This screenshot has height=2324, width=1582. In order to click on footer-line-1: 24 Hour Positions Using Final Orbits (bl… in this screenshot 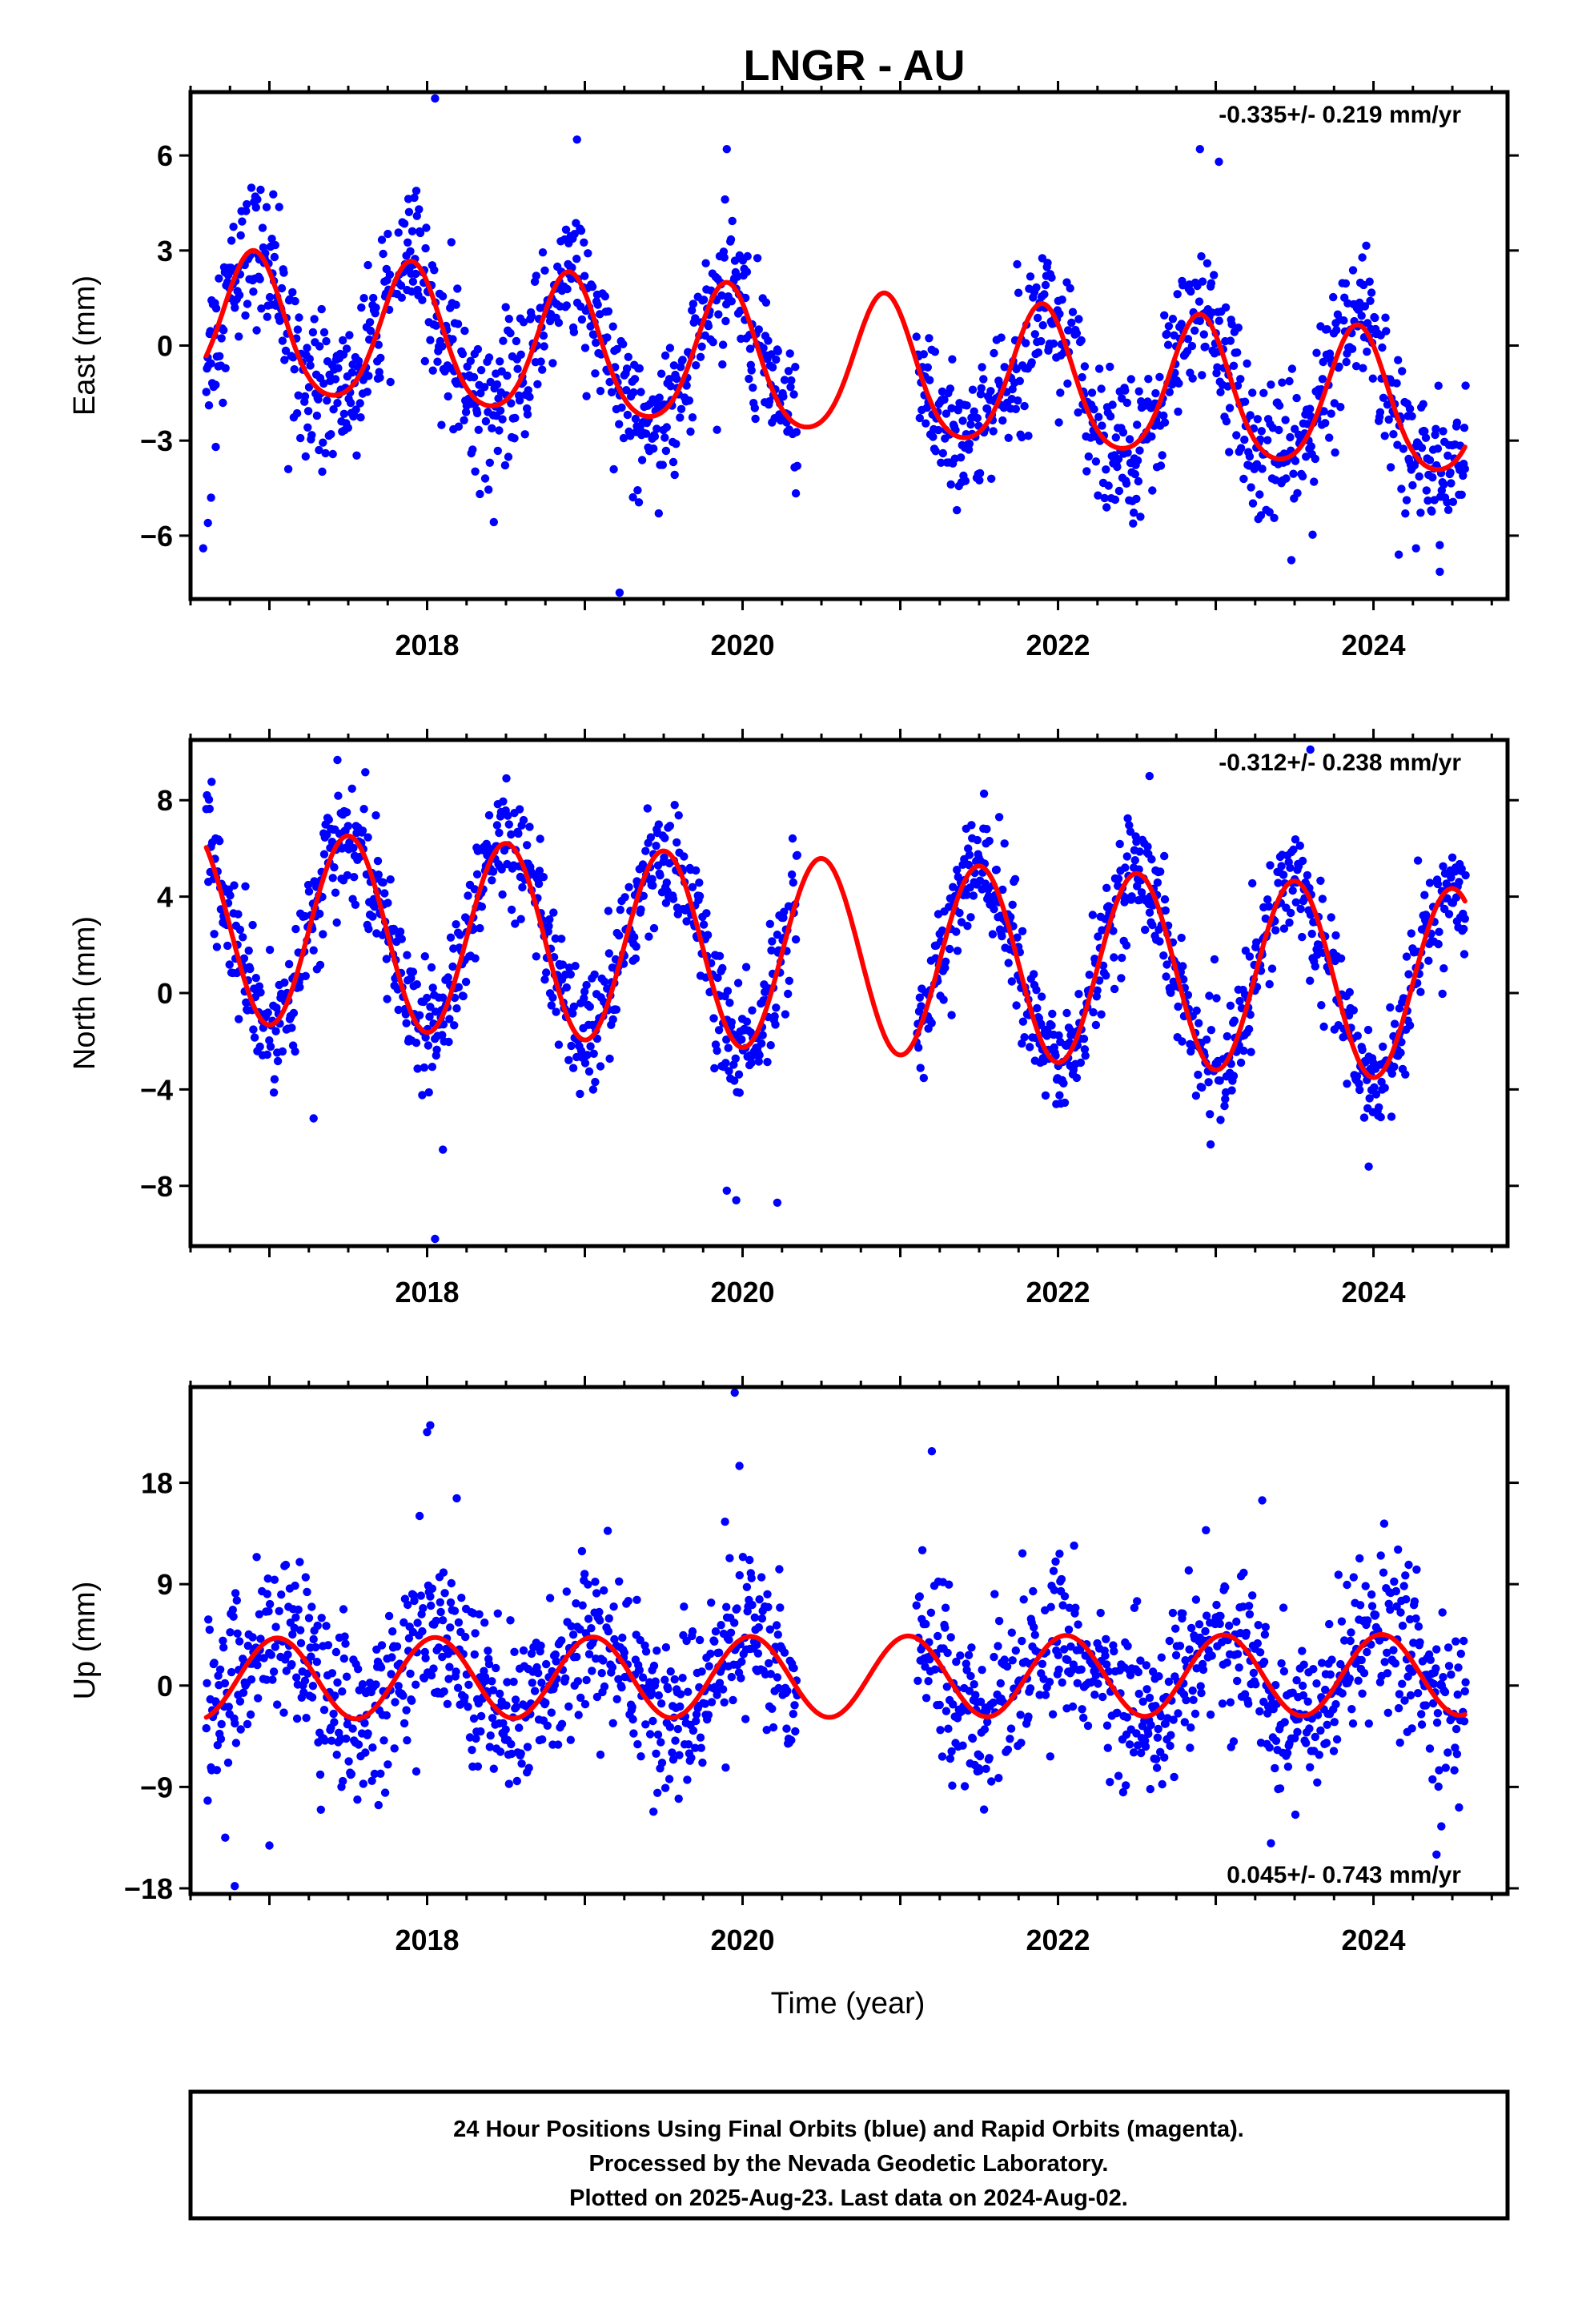, I will do `click(848, 2129)`.